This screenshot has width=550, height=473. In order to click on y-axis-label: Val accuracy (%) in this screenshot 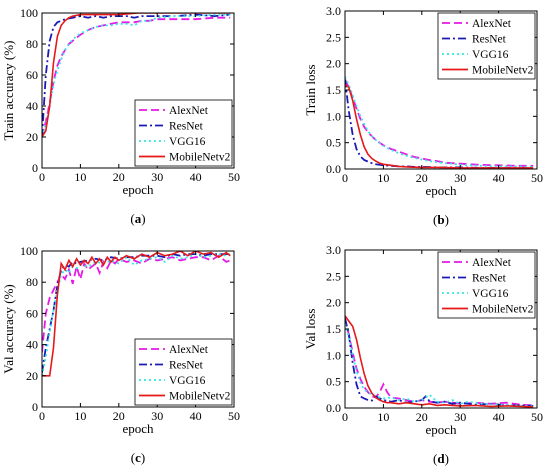, I will do `click(8, 329)`.